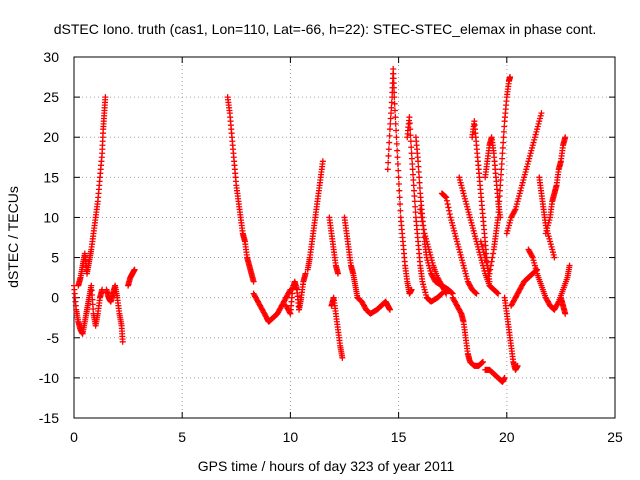 The width and height of the screenshot is (640, 480). I want to click on y-tick-label: 30, so click(51, 57).